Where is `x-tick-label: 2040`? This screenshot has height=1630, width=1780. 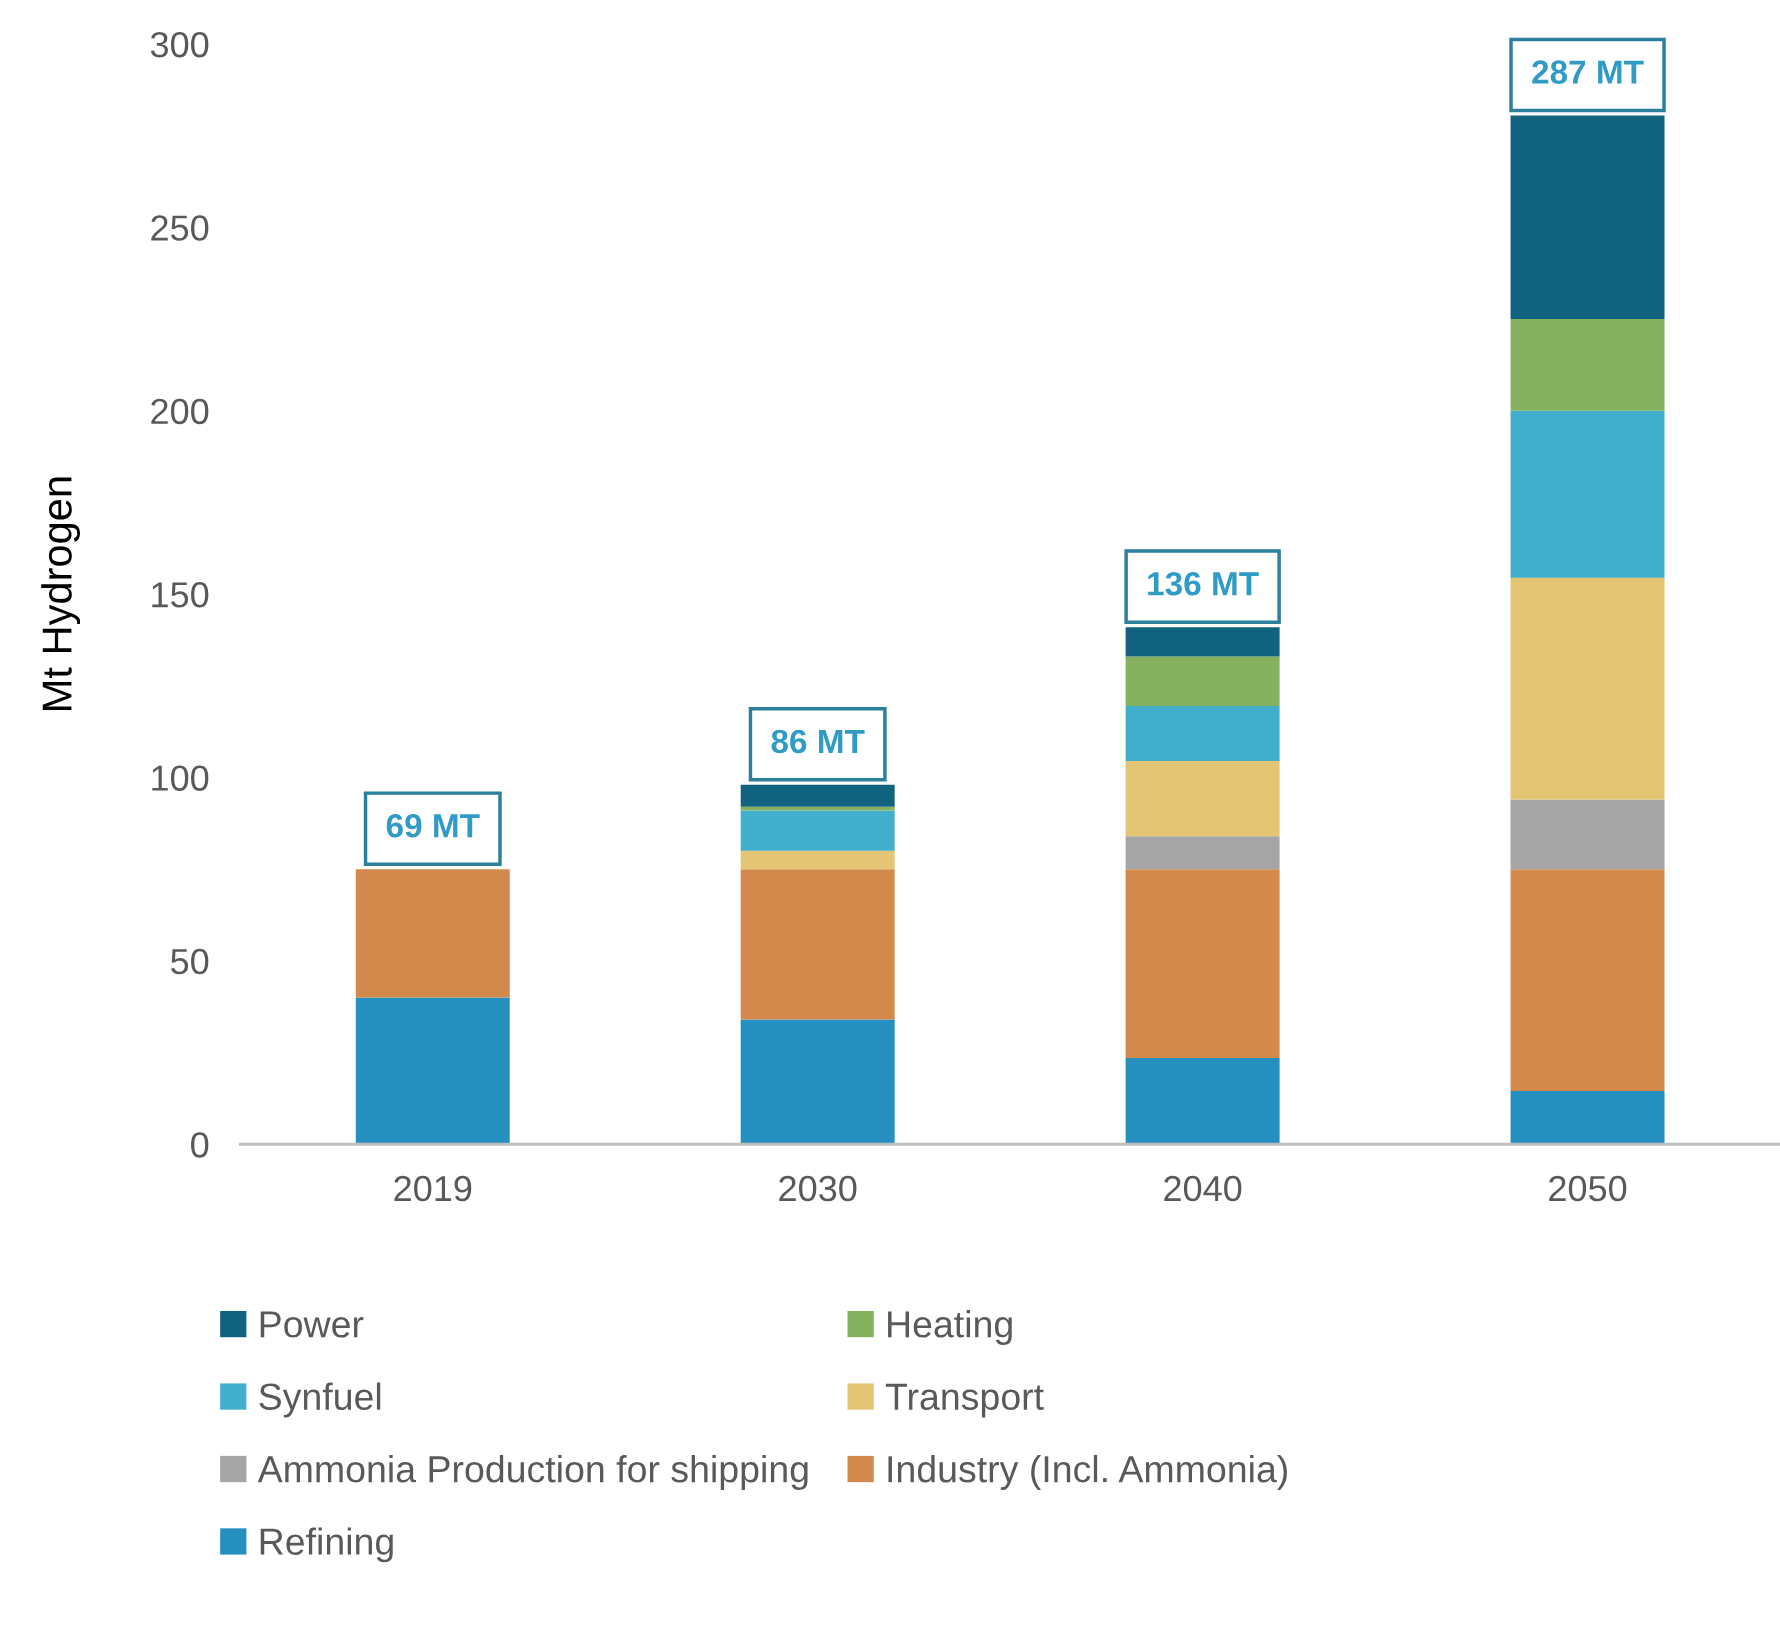
x-tick-label: 2040 is located at coordinates (1203, 1188).